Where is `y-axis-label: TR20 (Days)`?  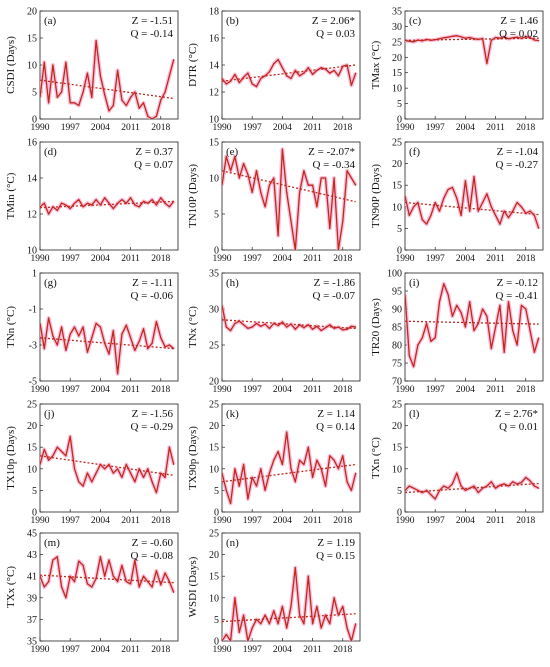 y-axis-label: TR20 (Days) is located at coordinates (376, 327).